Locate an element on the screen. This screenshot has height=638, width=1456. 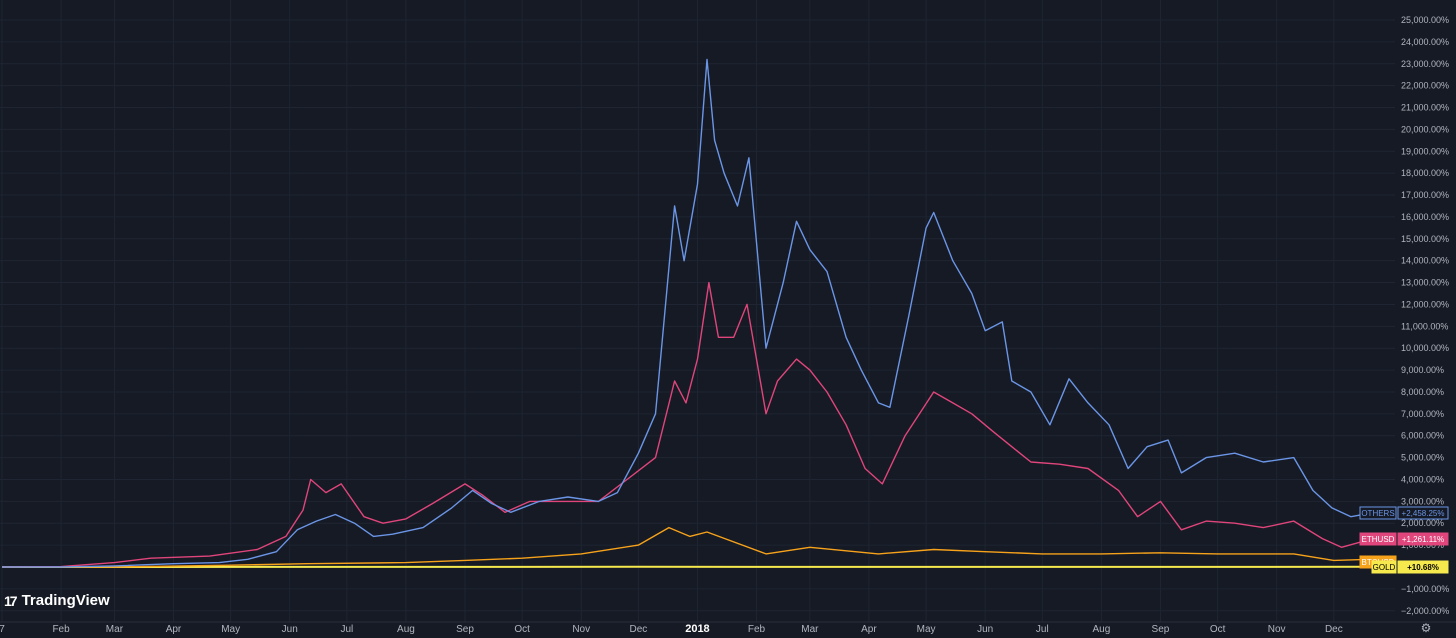
series-value-text: +10.68% is located at coordinates (1423, 567).